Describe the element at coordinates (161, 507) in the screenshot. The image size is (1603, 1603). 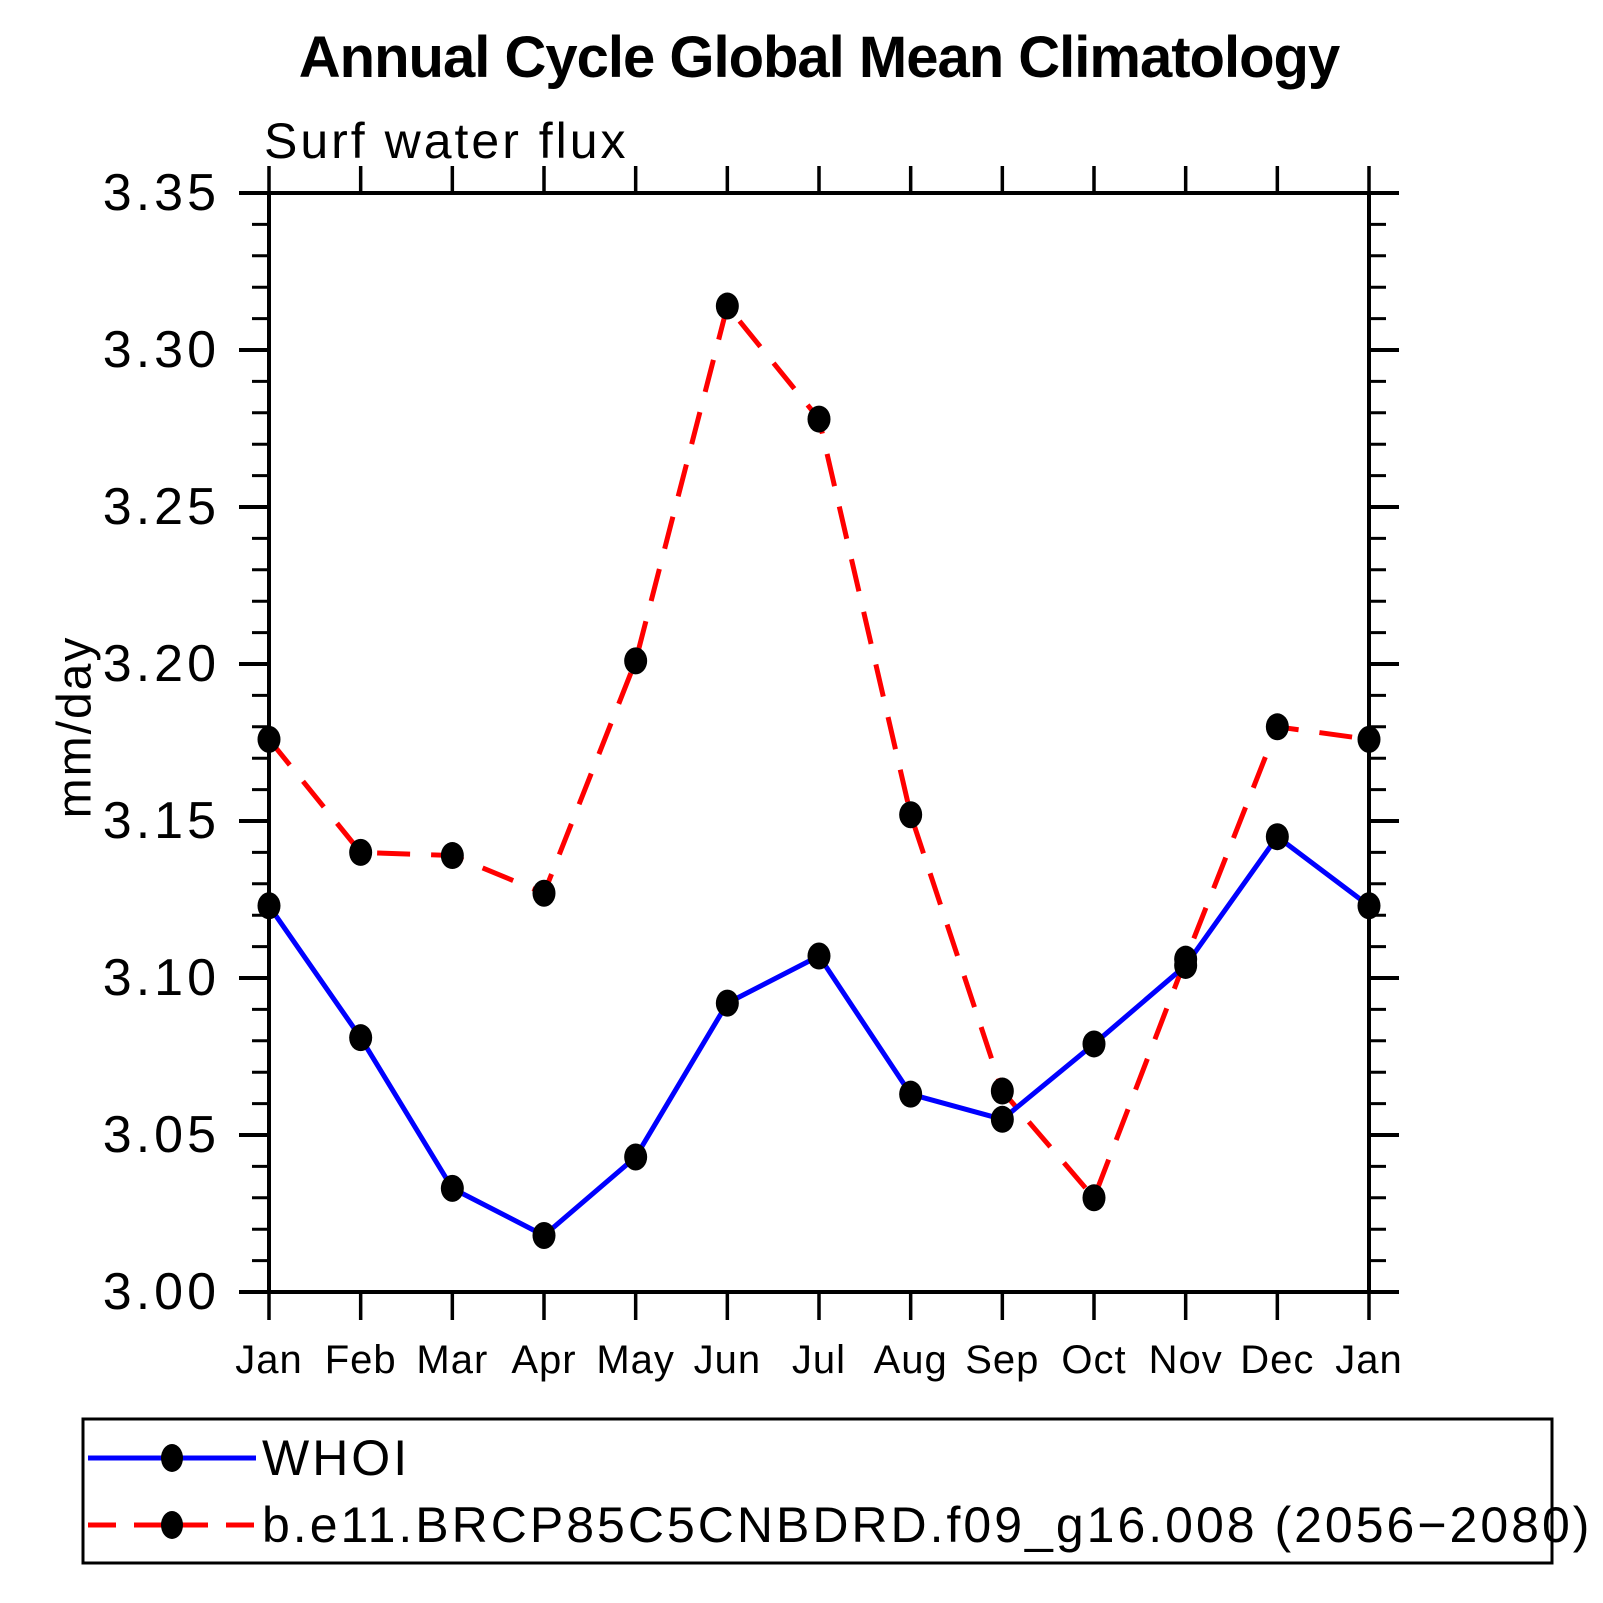
I see `y-tick-label: 3.25` at that location.